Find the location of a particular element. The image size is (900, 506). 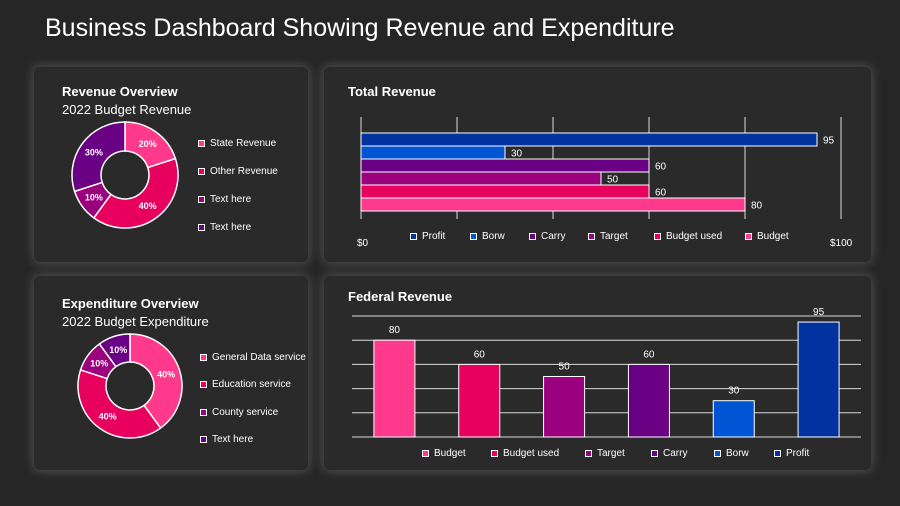

federal-revenue-value-target: 50 is located at coordinates (565, 367).